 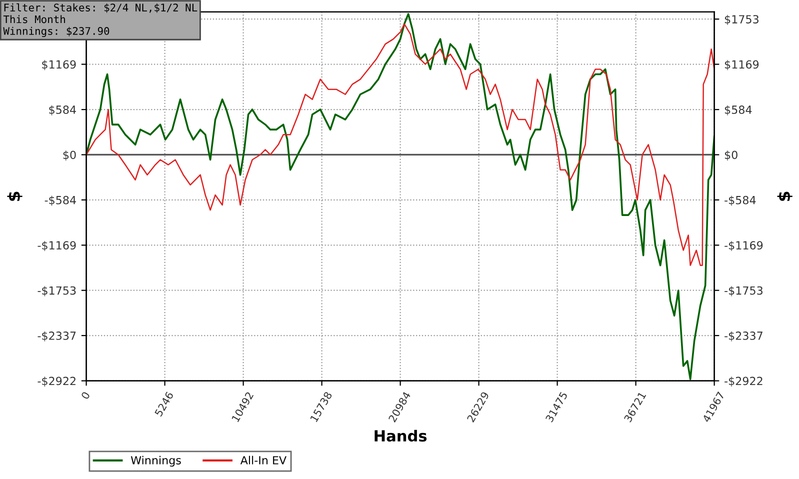 I want to click on y-tick-label: $584, so click(x=62, y=110).